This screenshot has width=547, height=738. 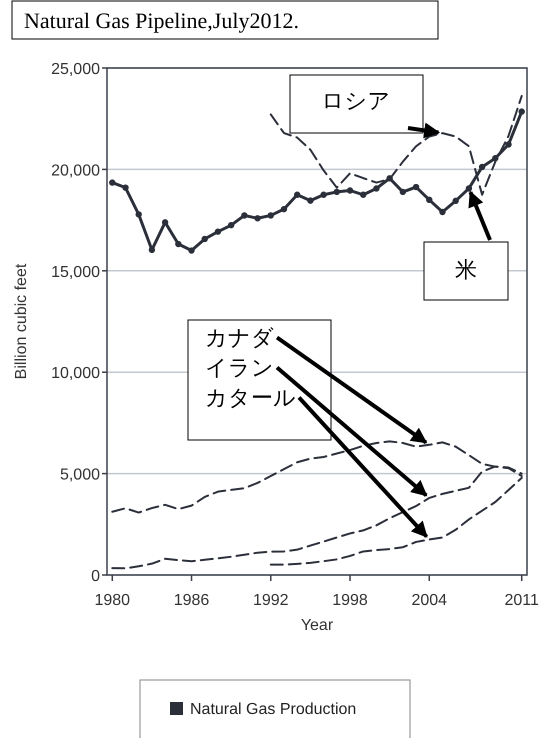 I want to click on y-tick-label: 10,000, so click(x=75, y=373).